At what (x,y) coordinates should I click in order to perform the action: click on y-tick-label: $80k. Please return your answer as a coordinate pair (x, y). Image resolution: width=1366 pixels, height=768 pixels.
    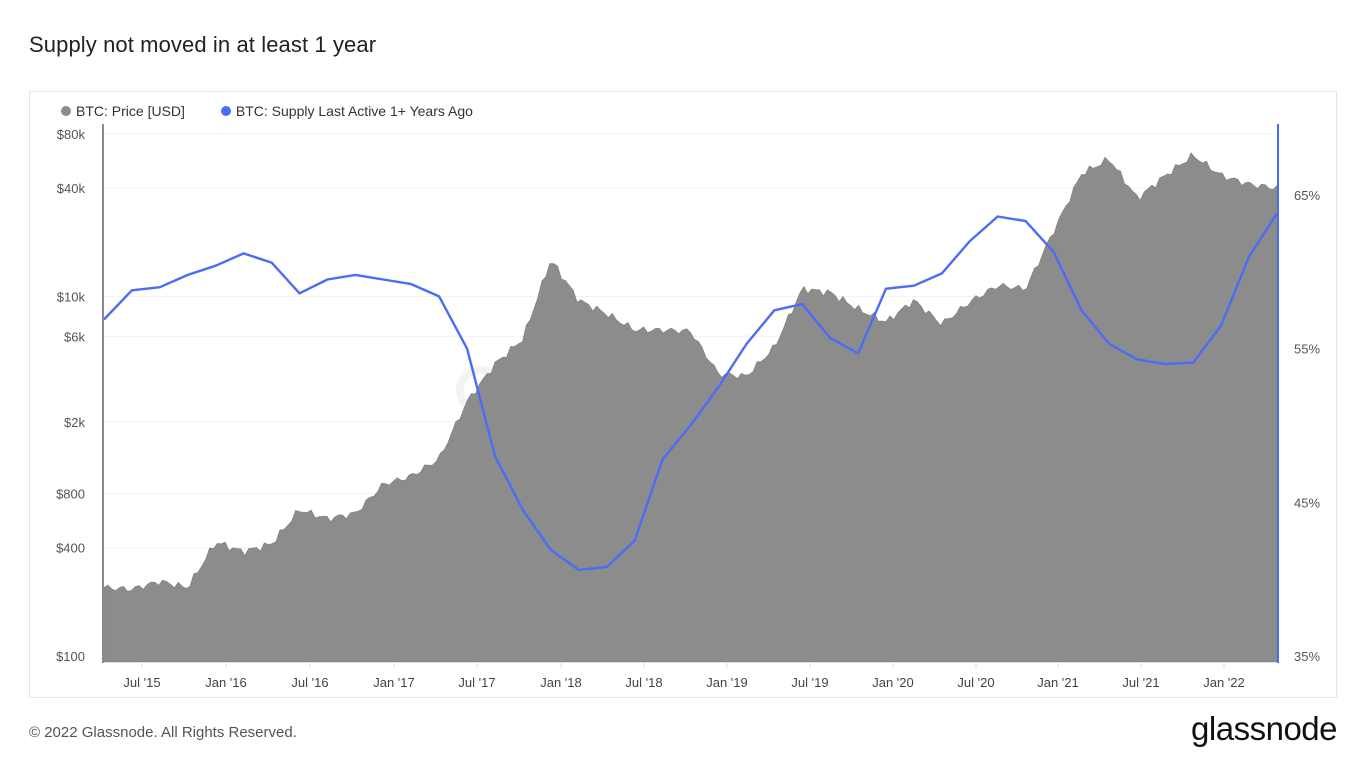
    Looking at the image, I should click on (71, 134).